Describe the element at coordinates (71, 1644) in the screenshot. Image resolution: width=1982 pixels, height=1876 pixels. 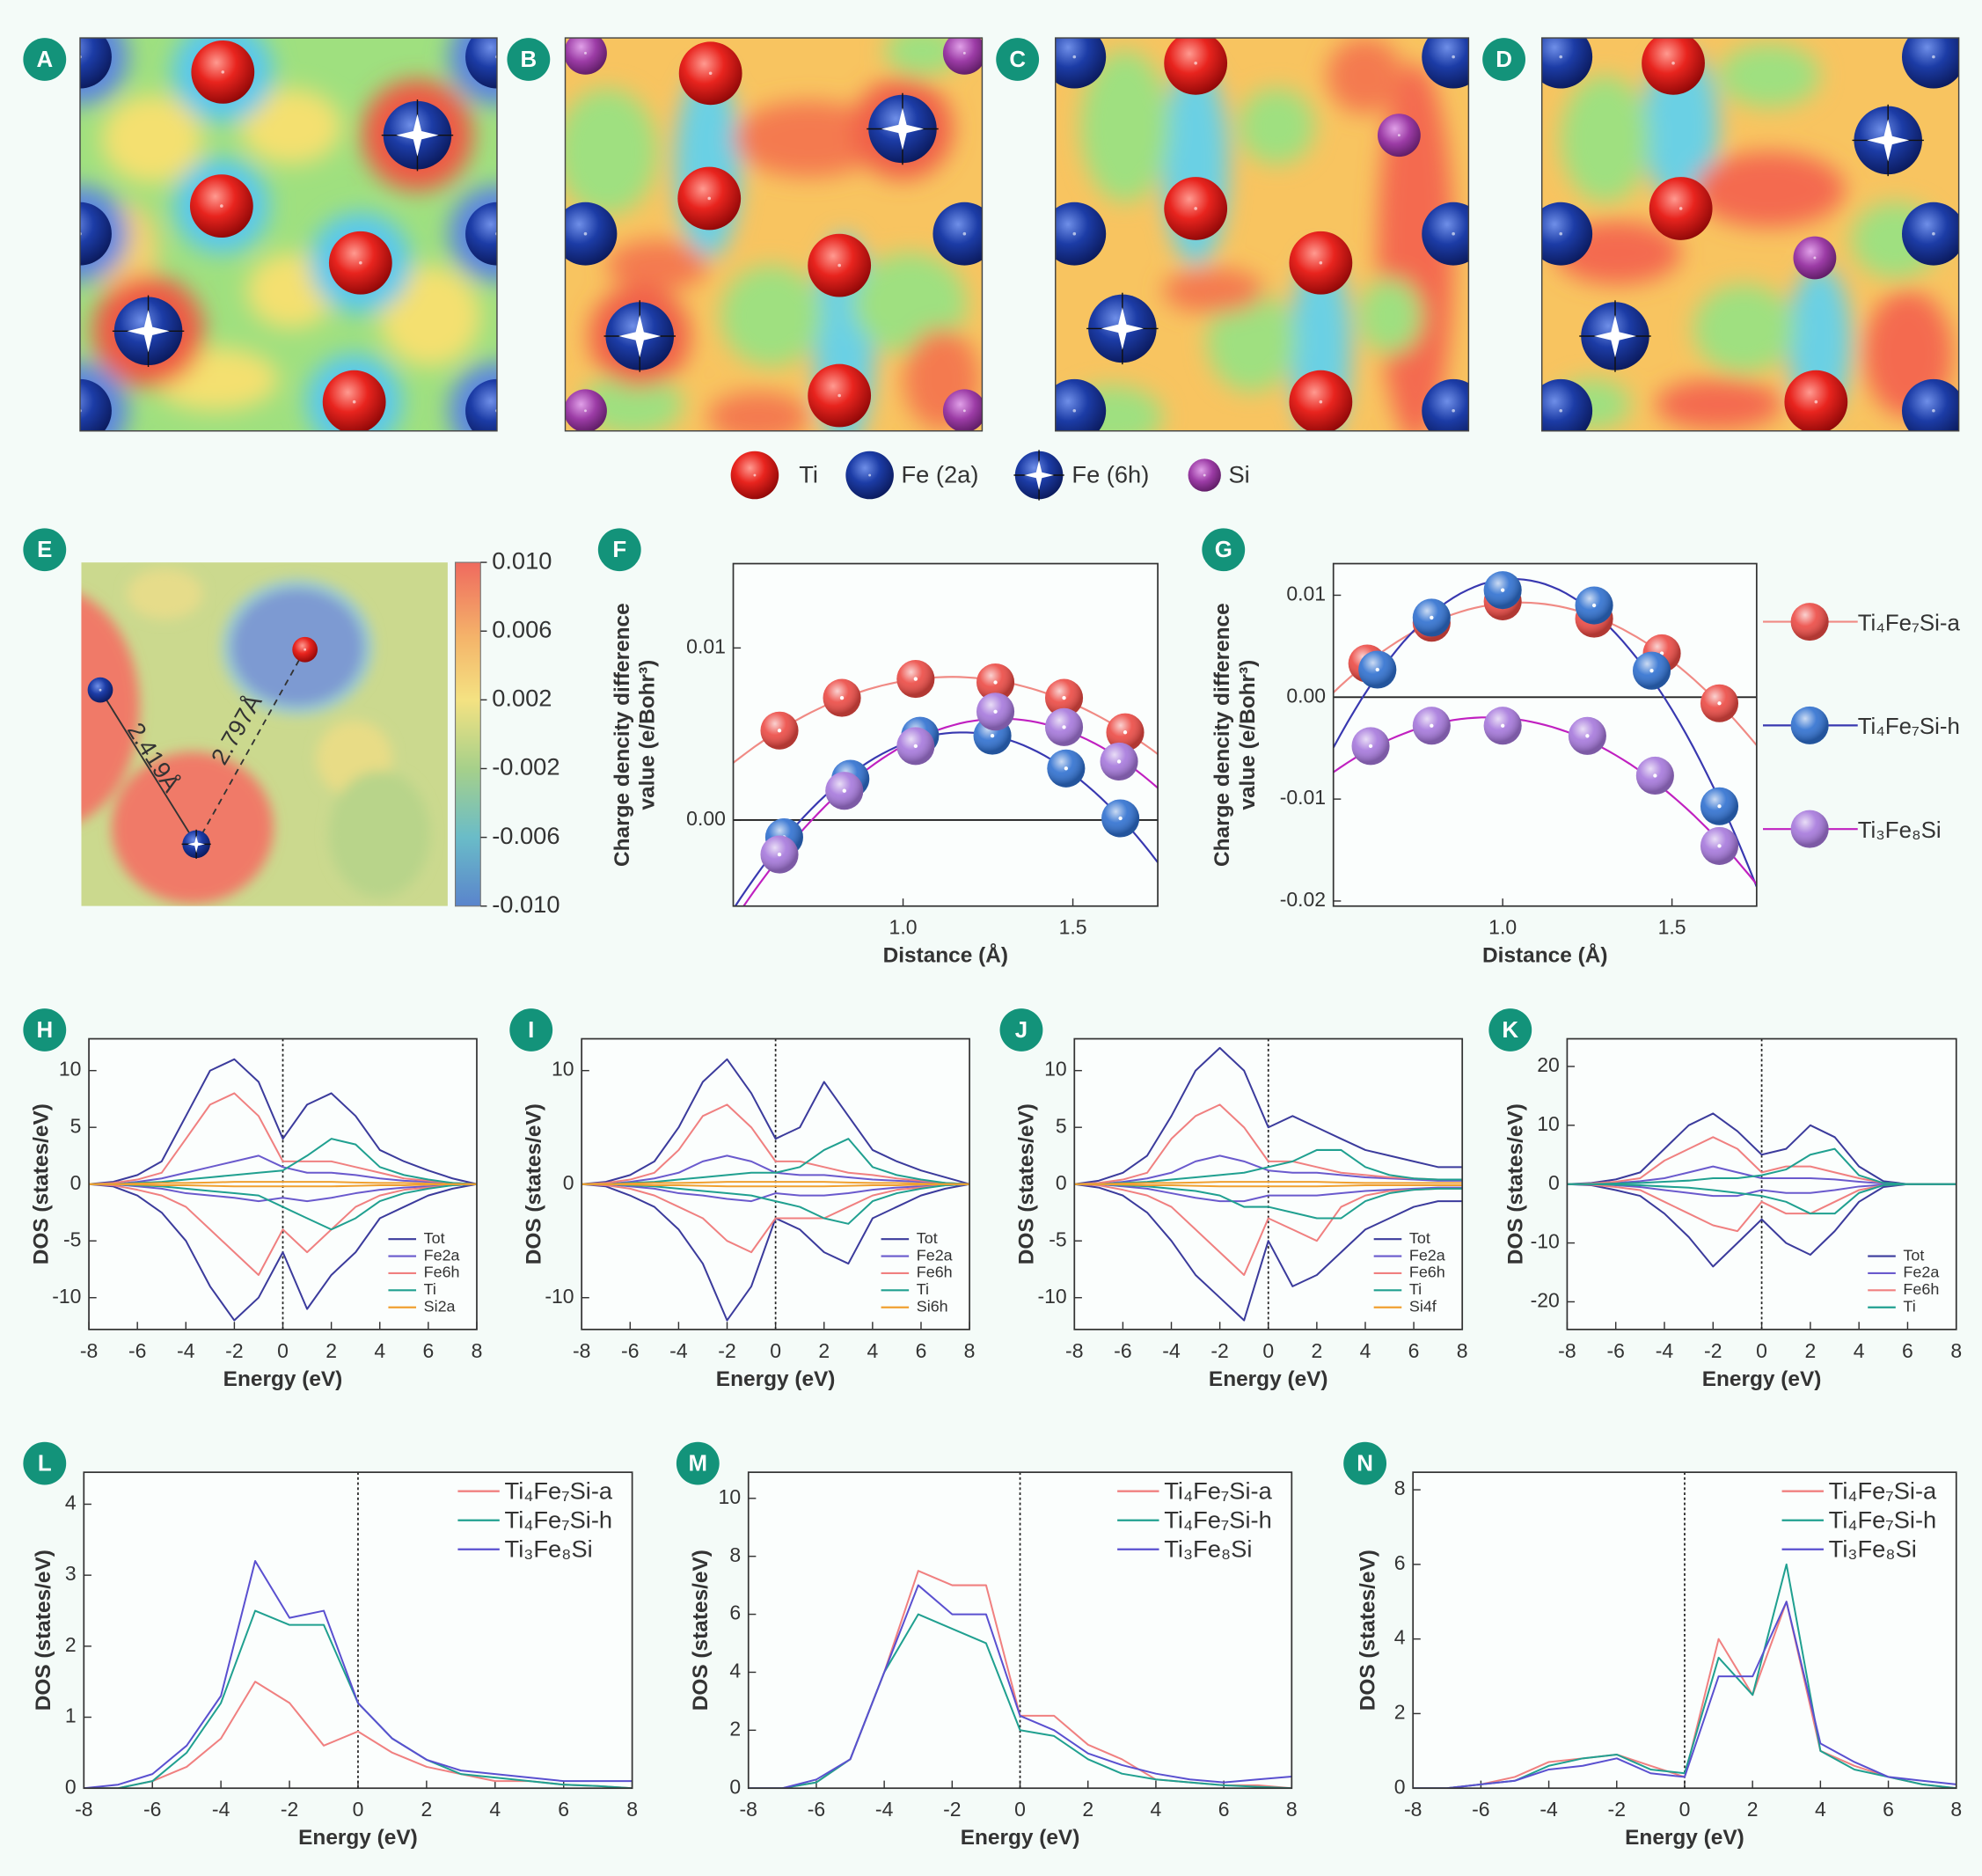
I see `y-tick-label: 2` at that location.